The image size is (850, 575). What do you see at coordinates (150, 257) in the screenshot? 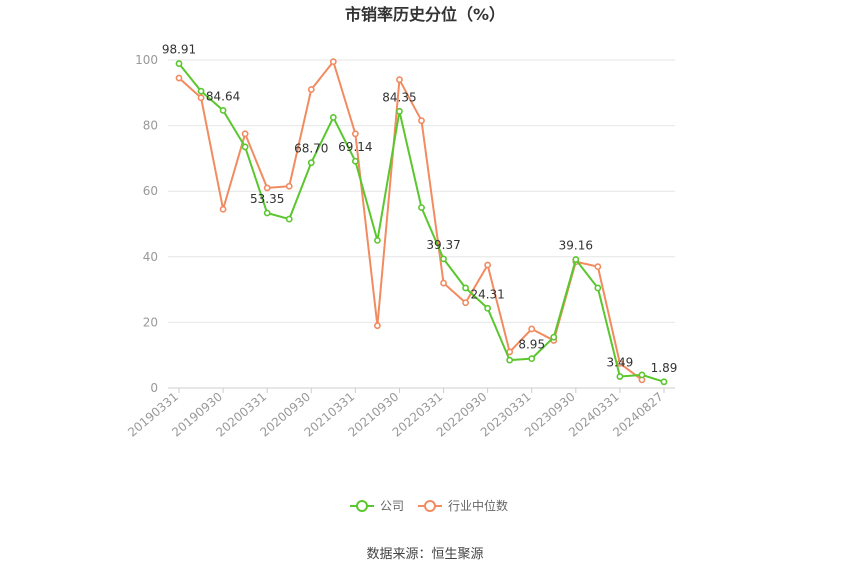
I see `y-tick-label: 40` at bounding box center [150, 257].